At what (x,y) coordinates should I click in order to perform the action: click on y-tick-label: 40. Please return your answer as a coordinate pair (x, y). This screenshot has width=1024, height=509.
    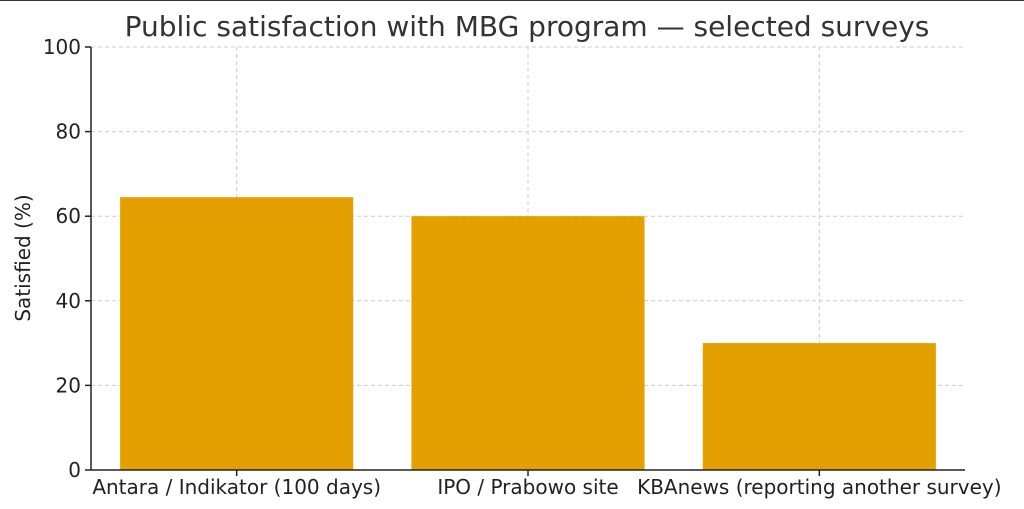
    Looking at the image, I should click on (68, 301).